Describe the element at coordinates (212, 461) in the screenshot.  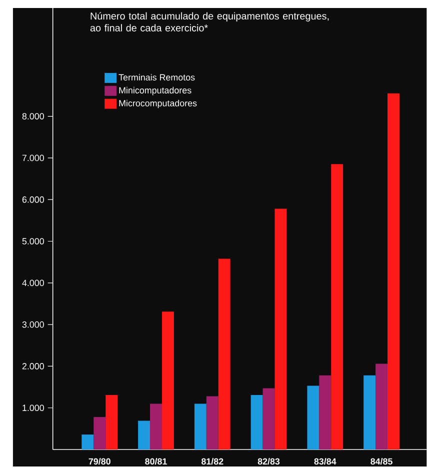
I see `x-tick-label: 81/82` at that location.